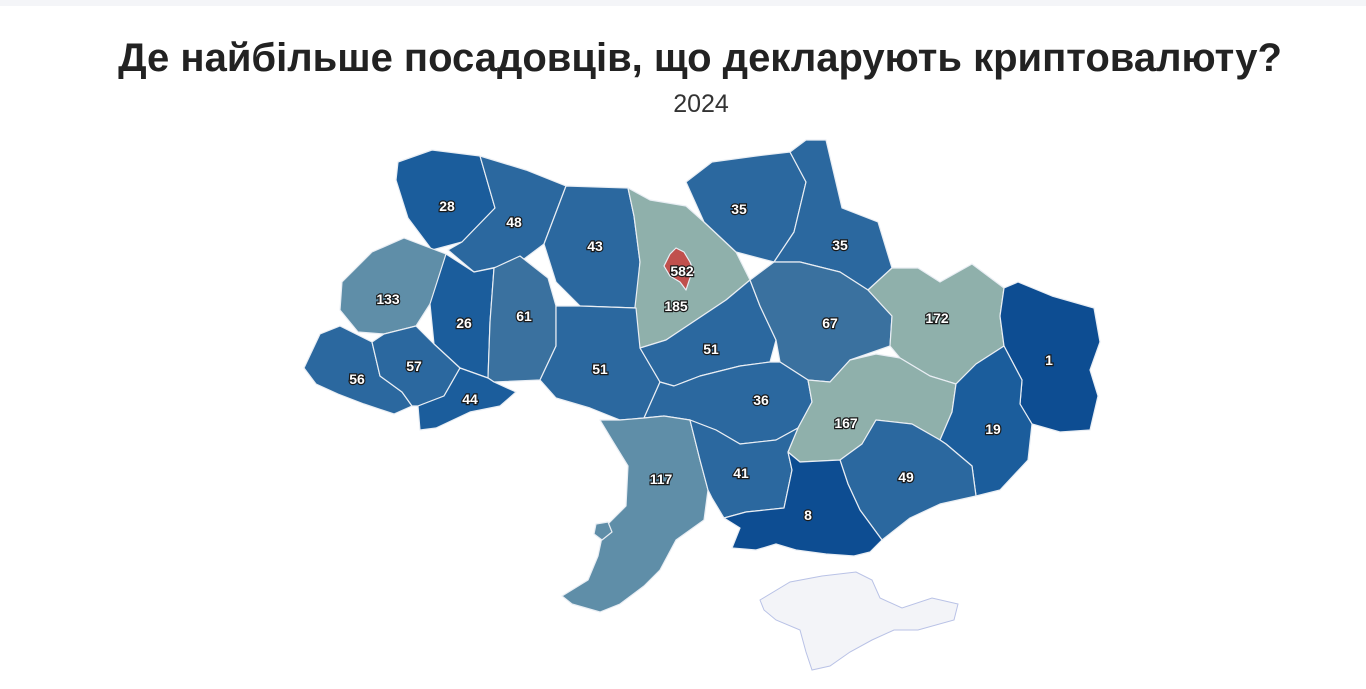 This screenshot has height=689, width=1366. I want to click on value-label-zaporizhzhia: 49, so click(906, 477).